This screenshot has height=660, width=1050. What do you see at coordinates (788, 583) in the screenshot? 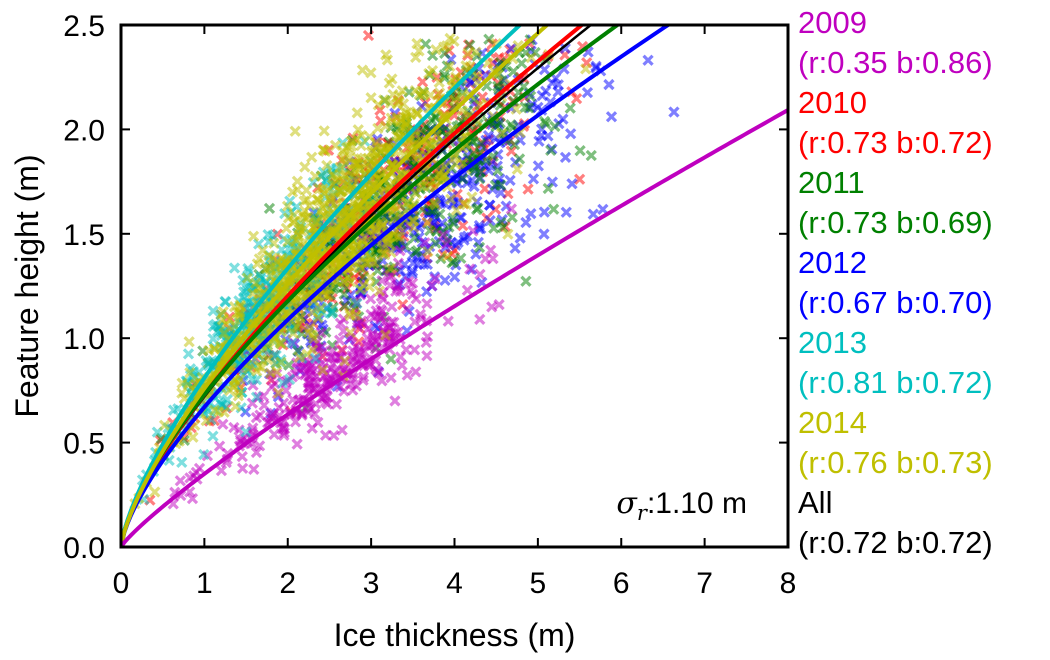
I see `x-tick-label: 8` at bounding box center [788, 583].